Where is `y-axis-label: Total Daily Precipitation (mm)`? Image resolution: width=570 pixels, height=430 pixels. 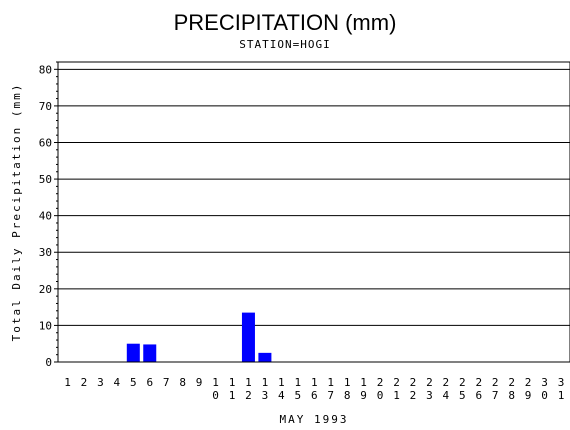 y-axis-label: Total Daily Precipitation (mm) is located at coordinates (16, 212).